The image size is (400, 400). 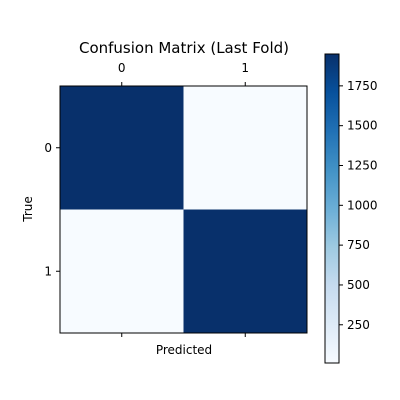 I want to click on heatmap-cell-r0-c1, so click(x=245, y=148).